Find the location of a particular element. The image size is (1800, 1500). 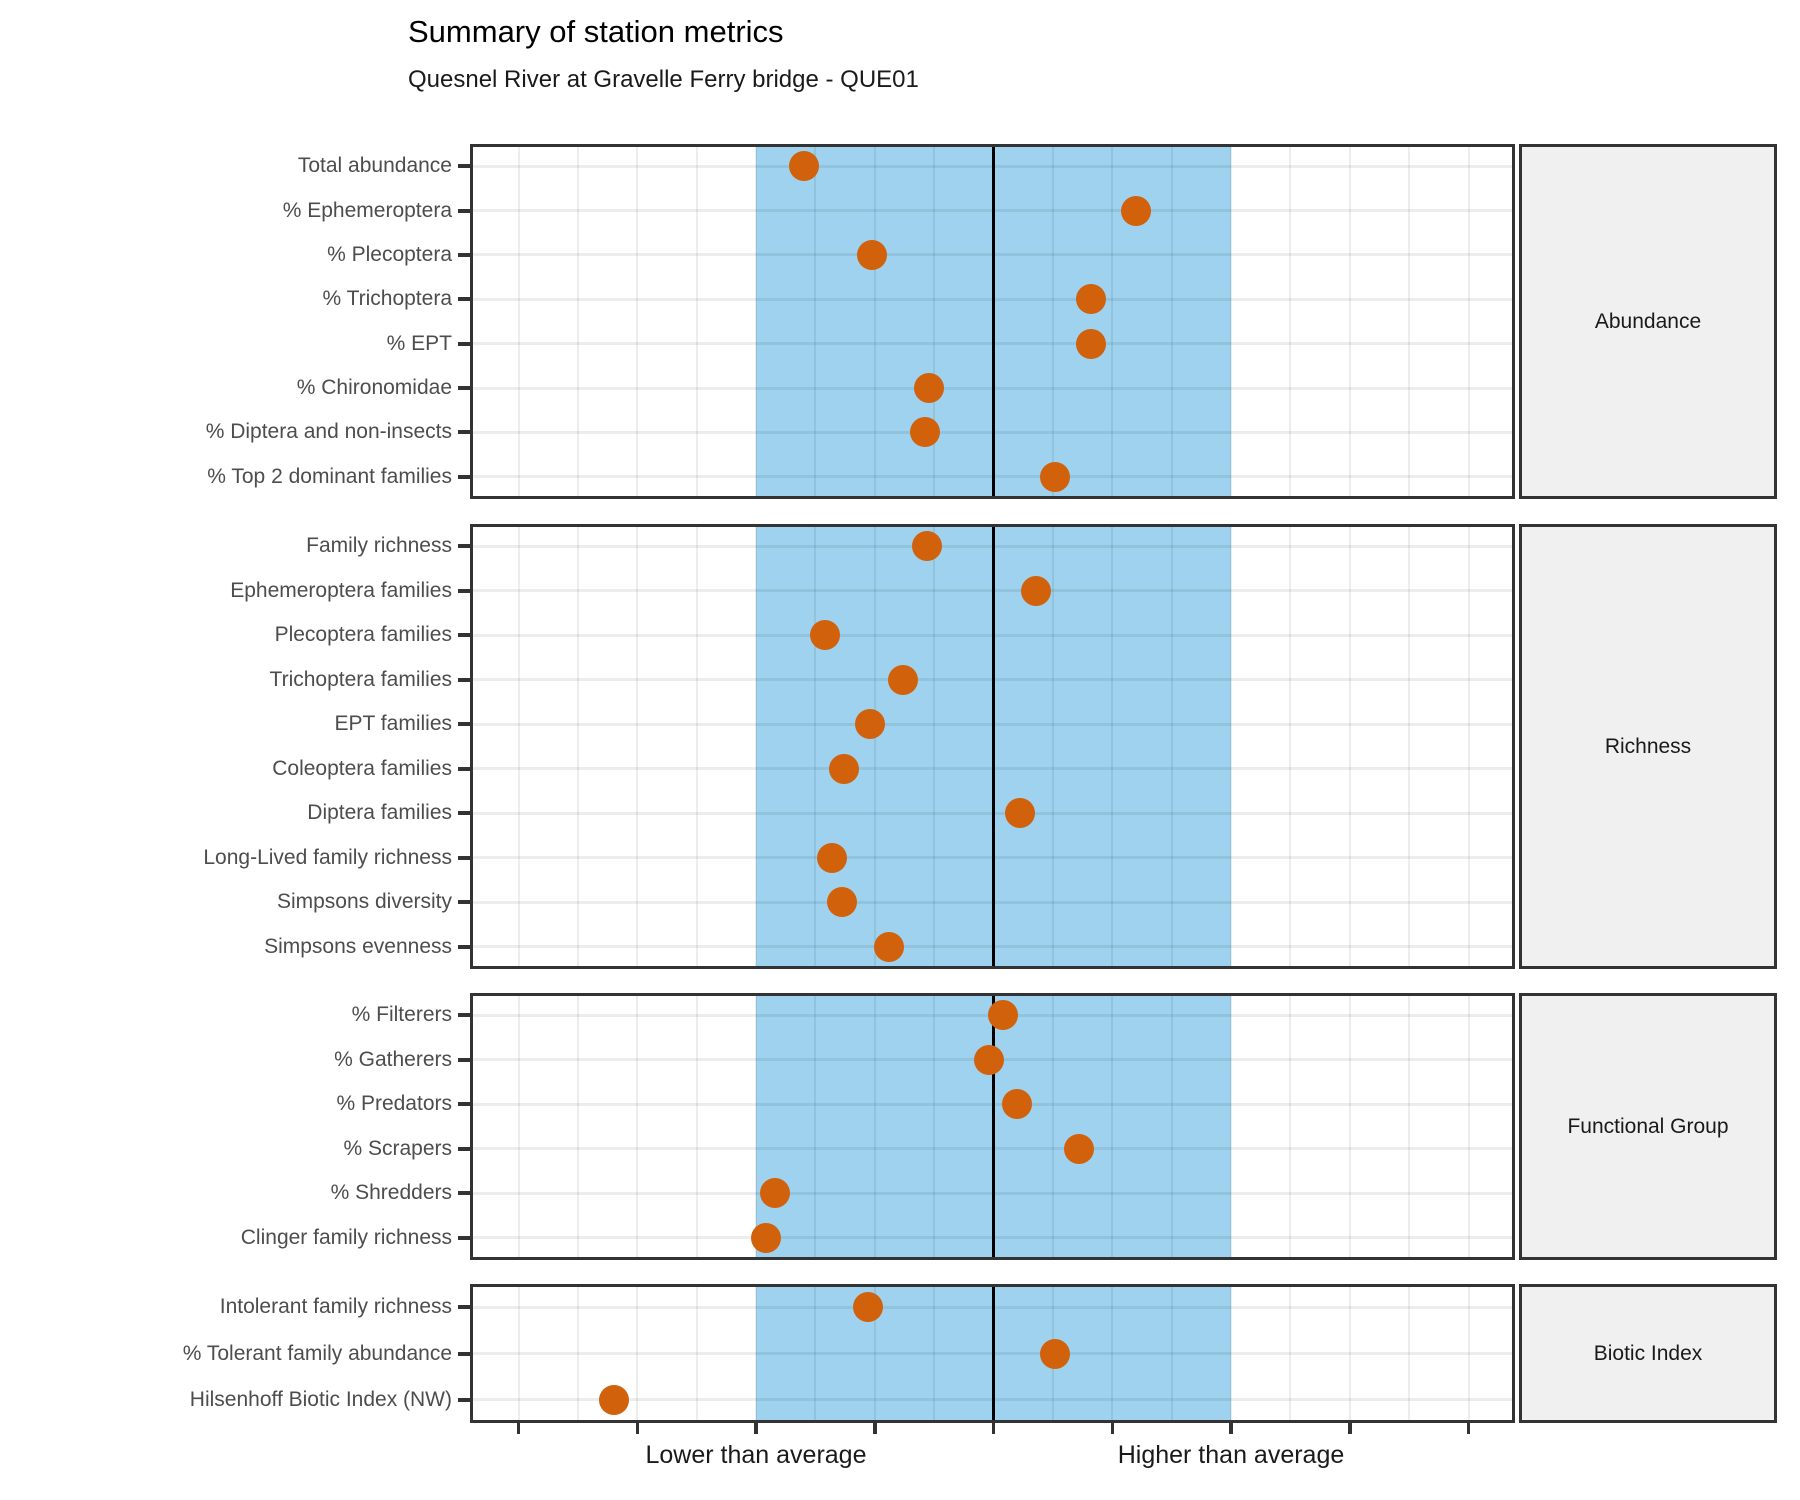

chart-title: Summary of station metrics is located at coordinates (596, 31).